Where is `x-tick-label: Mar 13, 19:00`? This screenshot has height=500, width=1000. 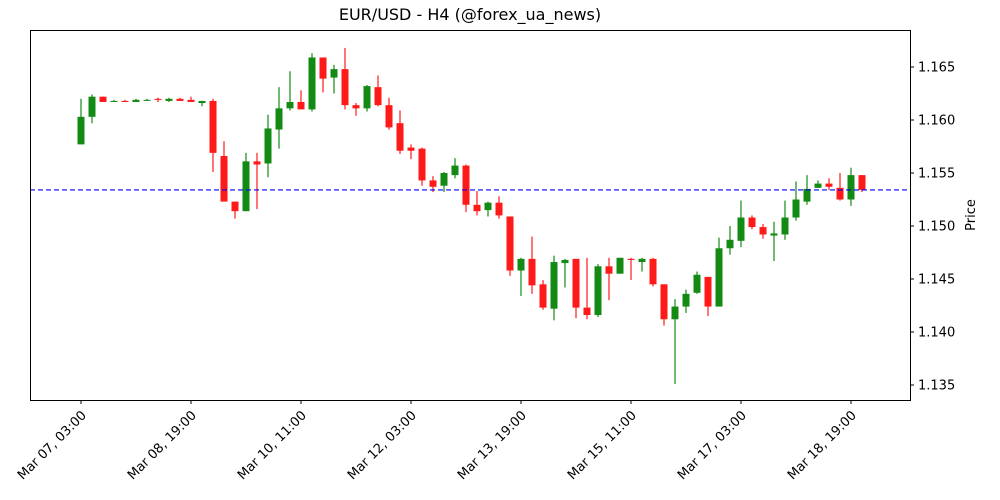 x-tick-label: Mar 13, 19:00 is located at coordinates (492, 445).